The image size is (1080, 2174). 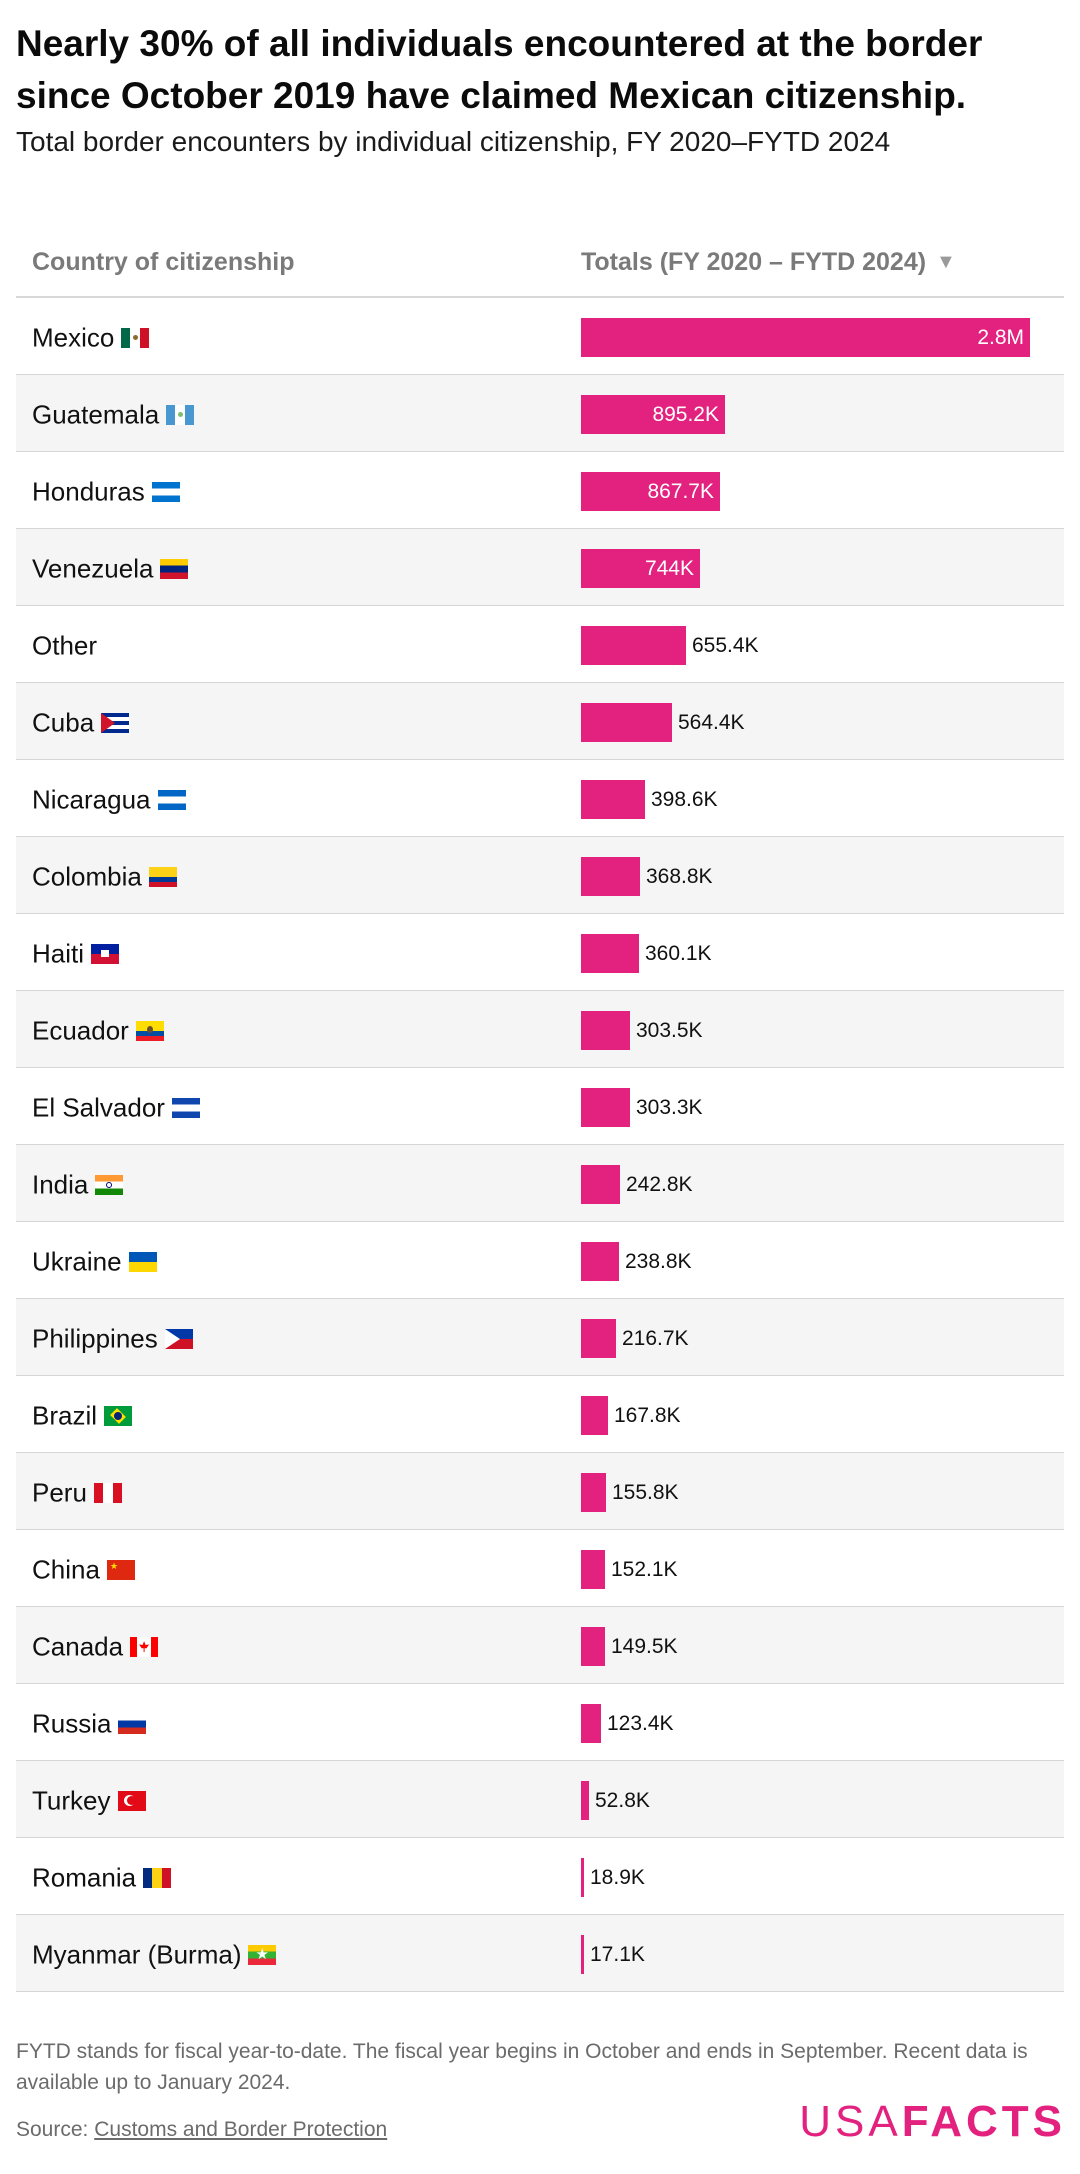 I want to click on source-line: Source: Customs and Border Protection, so click(x=201, y=2129).